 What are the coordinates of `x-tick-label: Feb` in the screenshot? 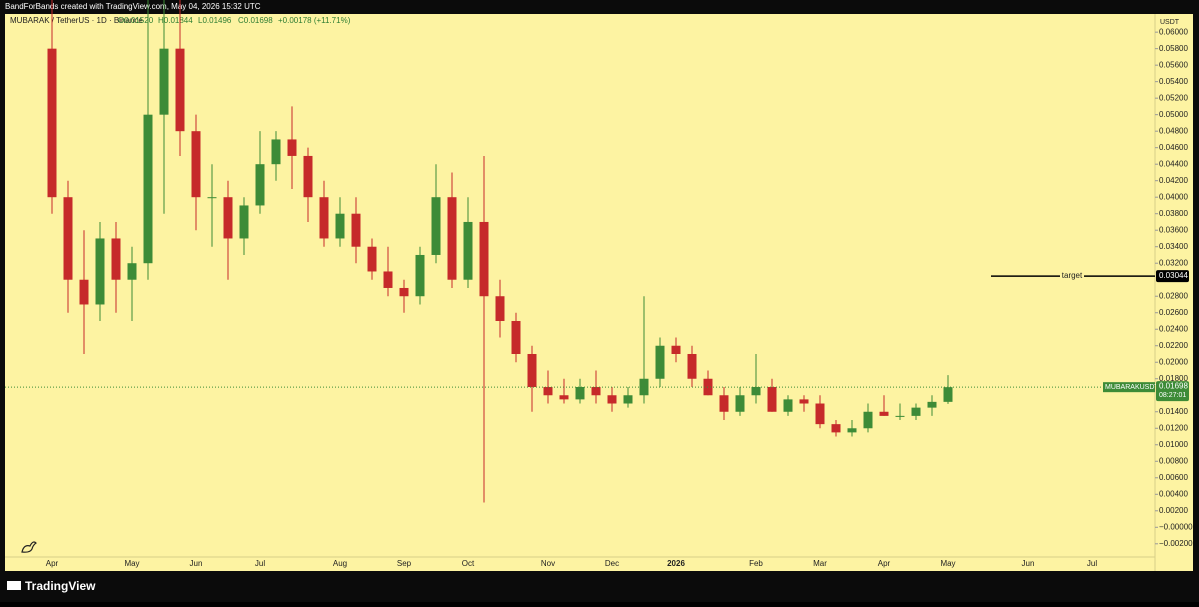 It's located at (756, 563).